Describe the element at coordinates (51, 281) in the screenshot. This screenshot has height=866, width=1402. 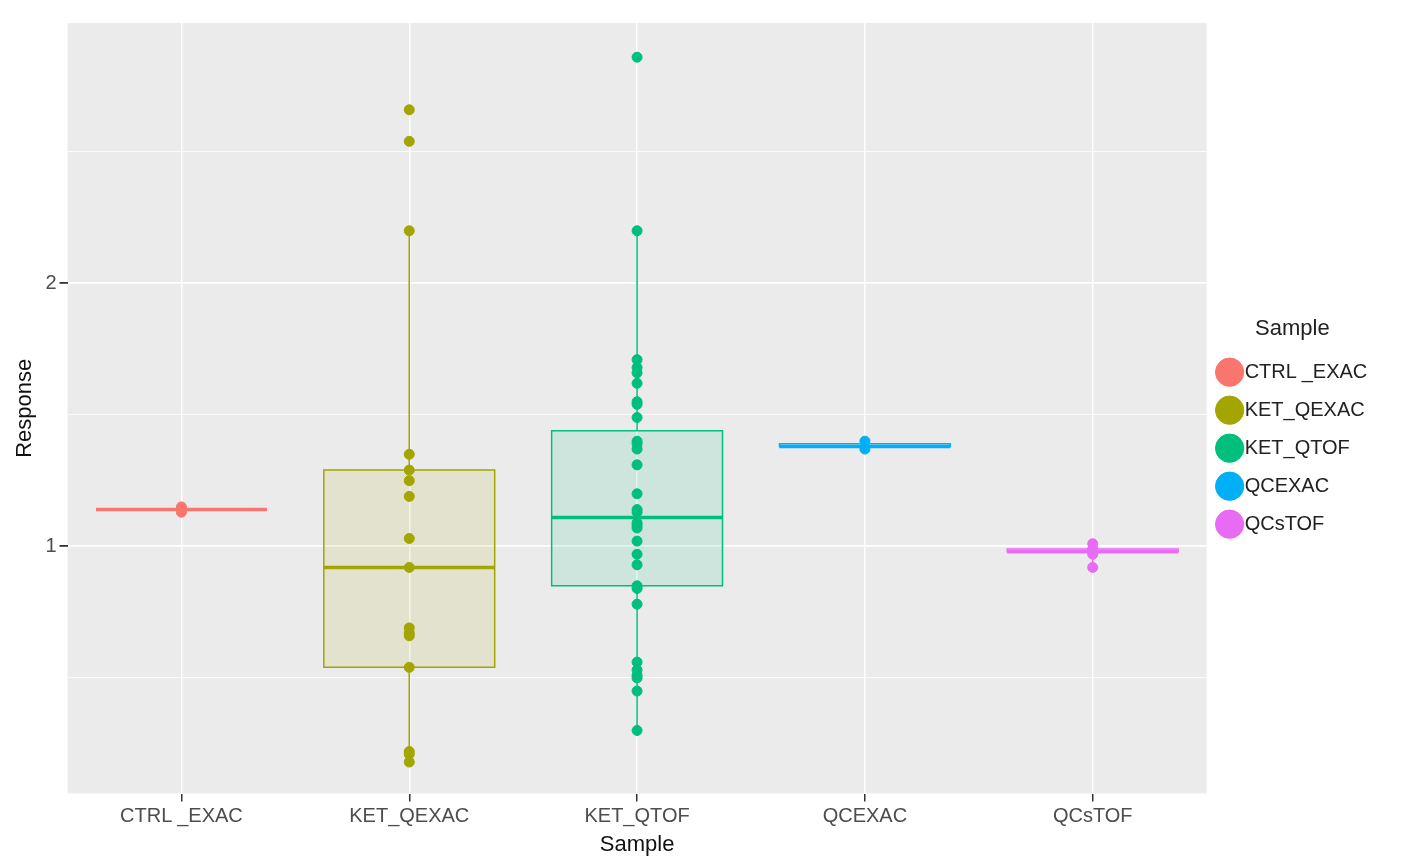
I see `y-tick-label: 2` at that location.